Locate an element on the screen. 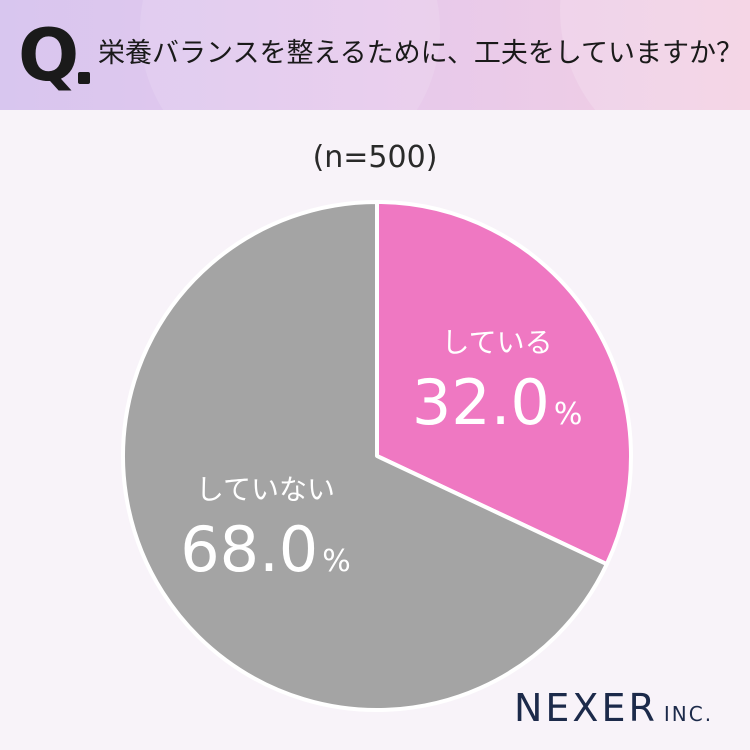 The width and height of the screenshot is (750, 750). nexer-logo: NEXER INC. is located at coordinates (613, 708).